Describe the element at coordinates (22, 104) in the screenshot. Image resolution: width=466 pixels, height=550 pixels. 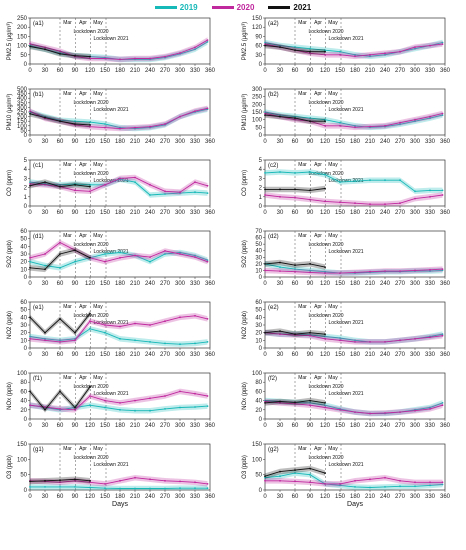
I see `y-tick-label: 350` at that location.